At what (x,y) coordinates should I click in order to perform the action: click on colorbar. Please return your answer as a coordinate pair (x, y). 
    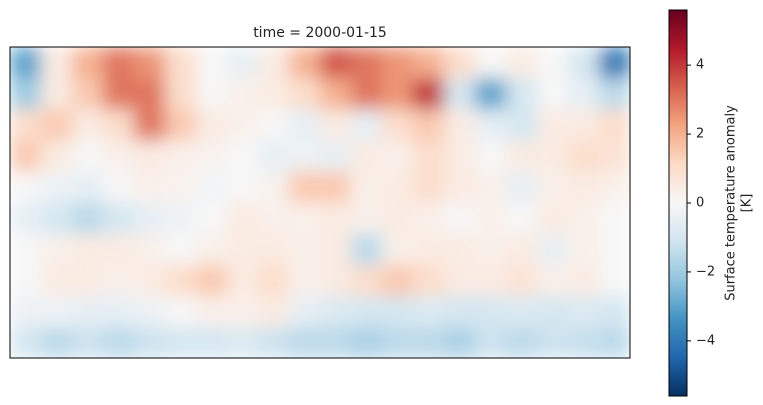
    Looking at the image, I should click on (678, 203).